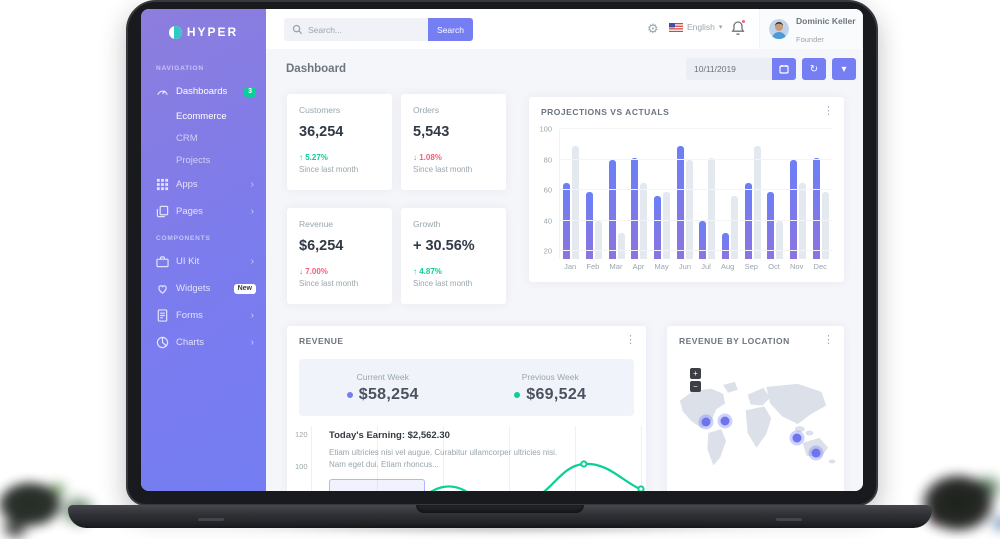 The width and height of the screenshot is (1000, 539). What do you see at coordinates (450, 29) in the screenshot?
I see `search-button: Search` at bounding box center [450, 29].